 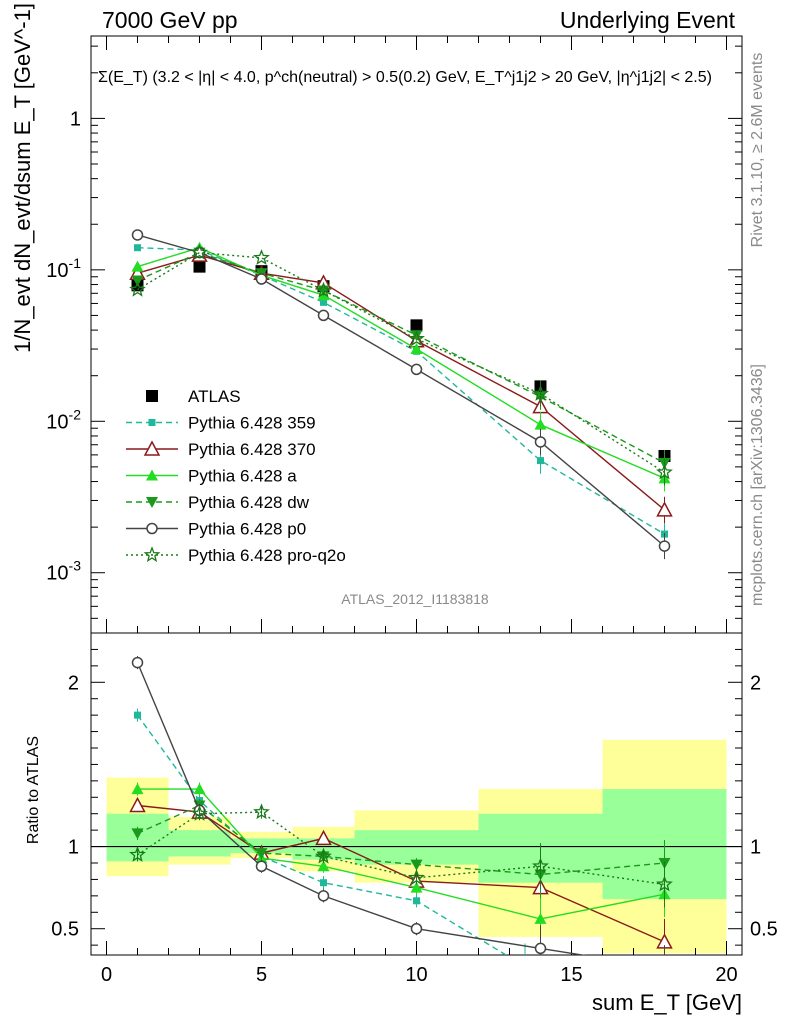 What do you see at coordinates (416, 975) in the screenshot?
I see `x-tick-label: 10` at bounding box center [416, 975].